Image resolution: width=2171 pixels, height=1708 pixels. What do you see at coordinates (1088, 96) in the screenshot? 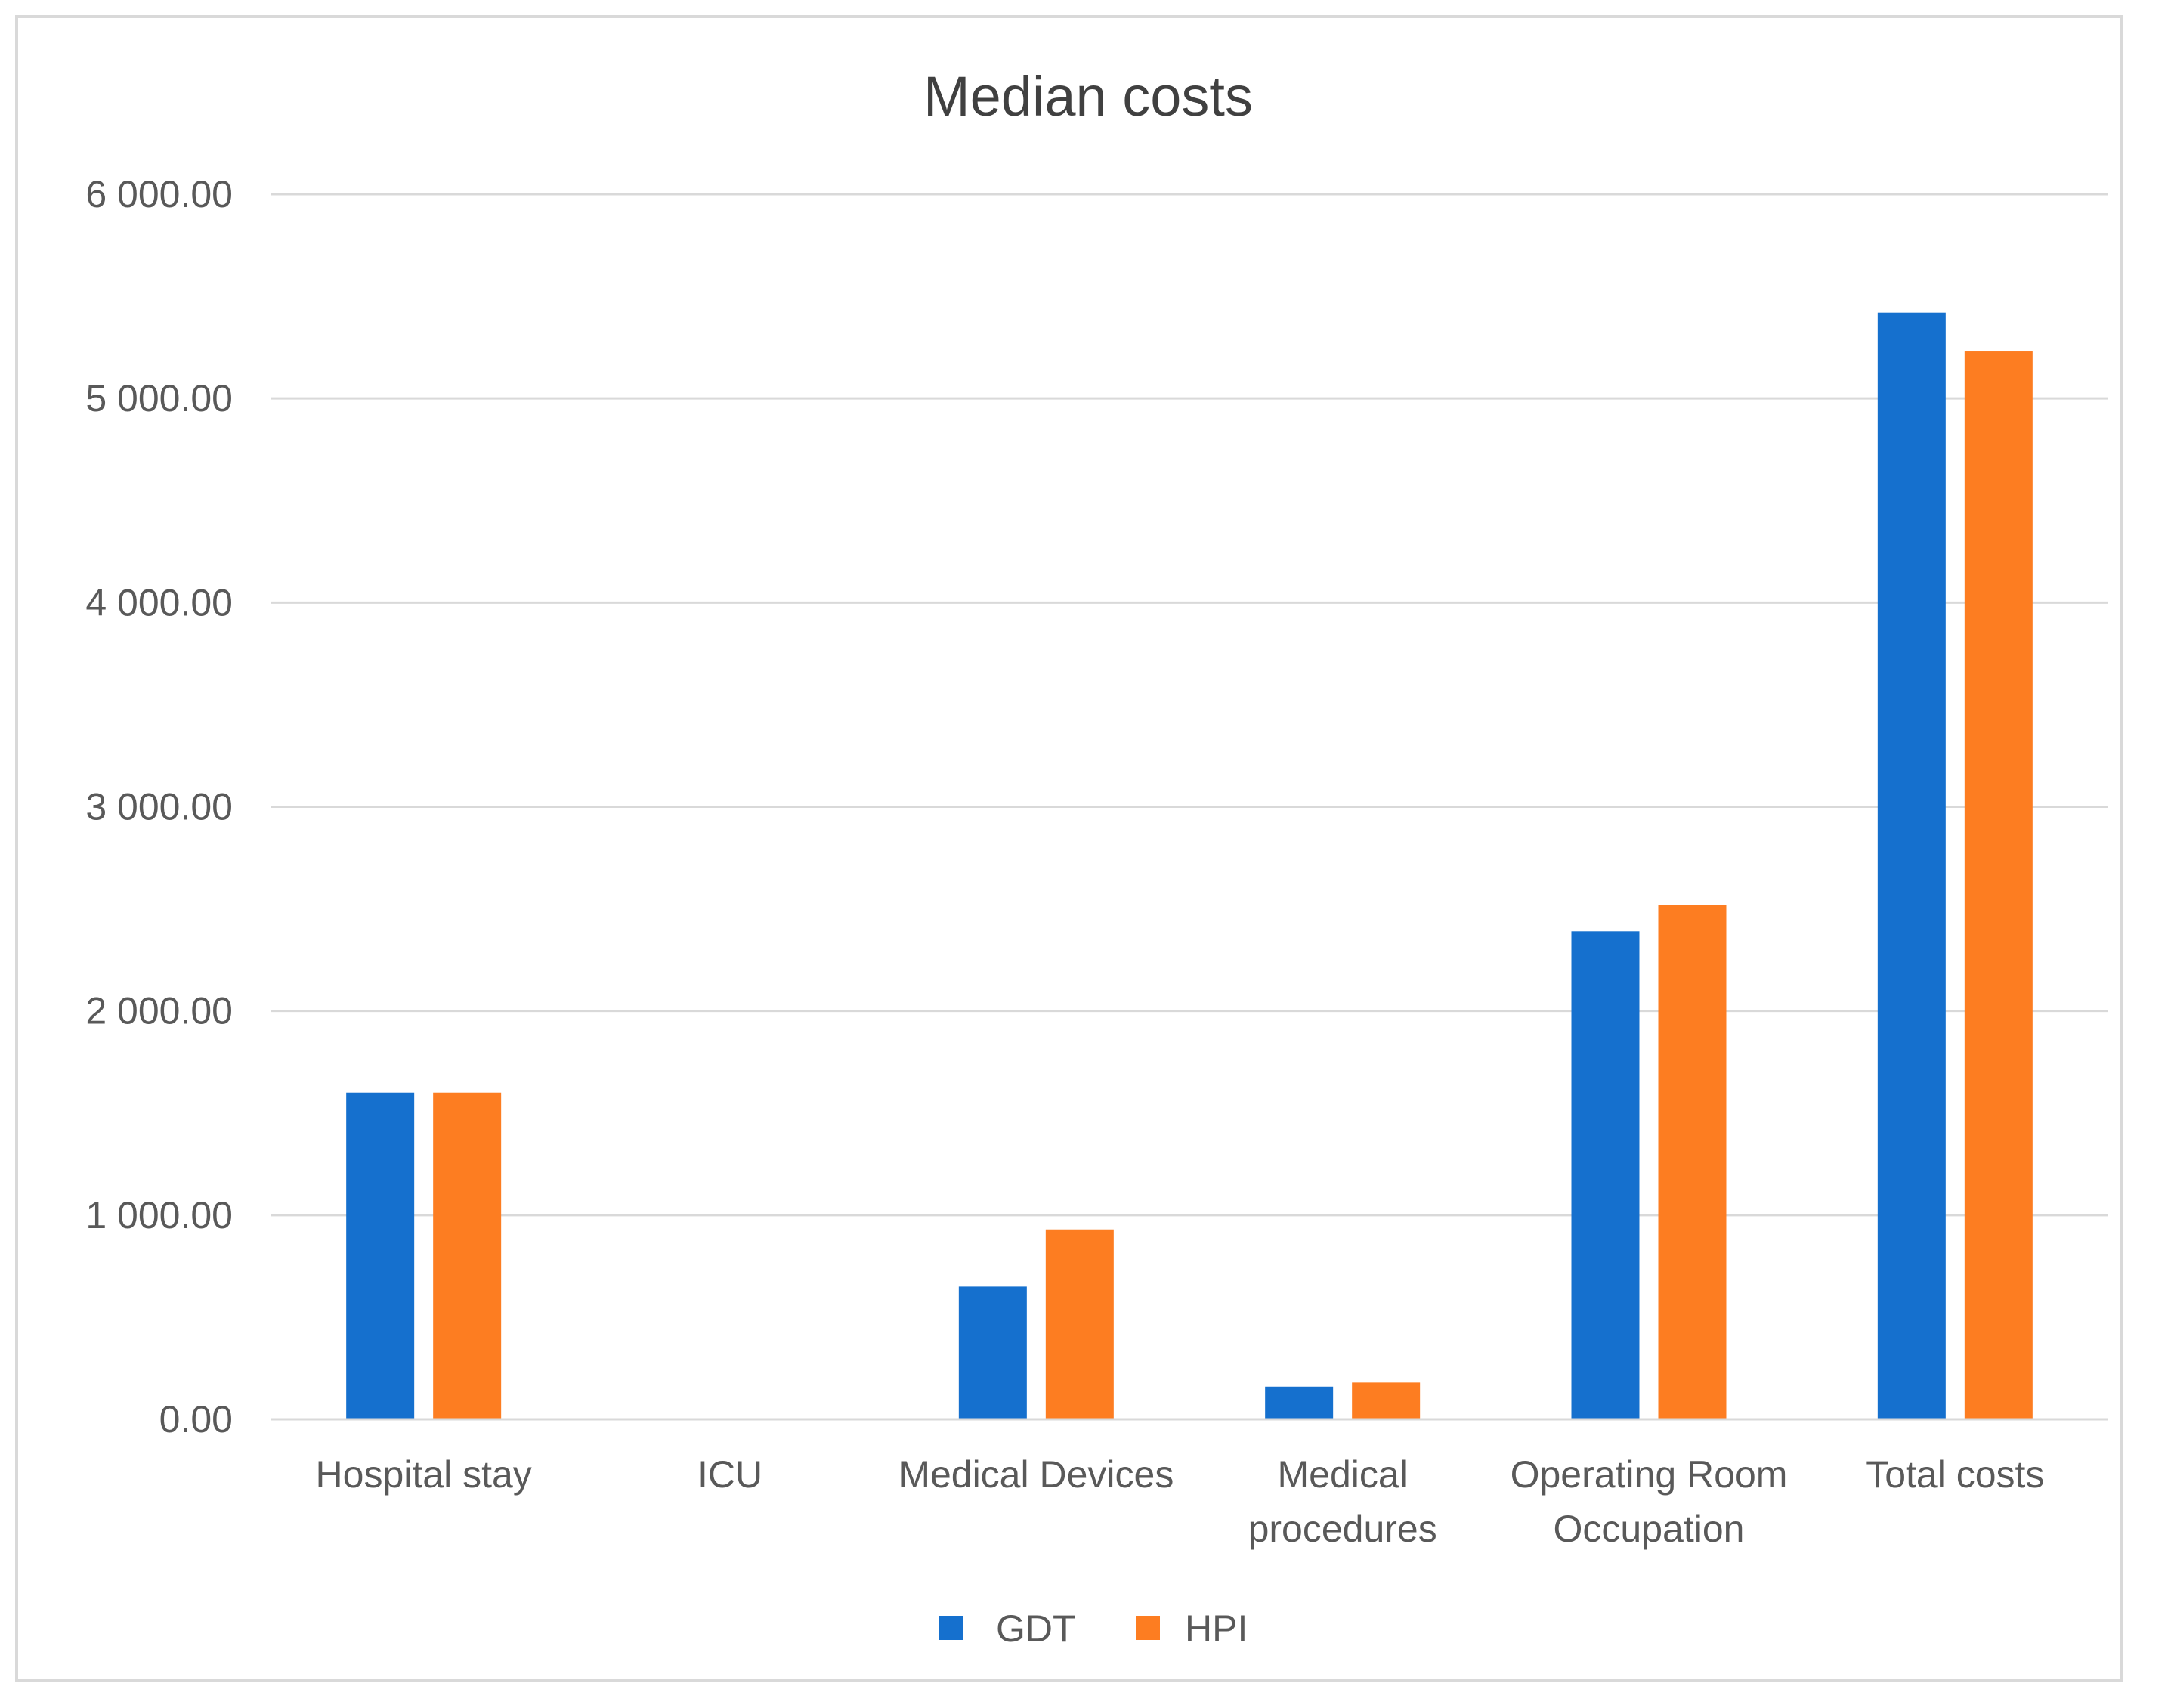
I see `chart-title: Median costs` at bounding box center [1088, 96].